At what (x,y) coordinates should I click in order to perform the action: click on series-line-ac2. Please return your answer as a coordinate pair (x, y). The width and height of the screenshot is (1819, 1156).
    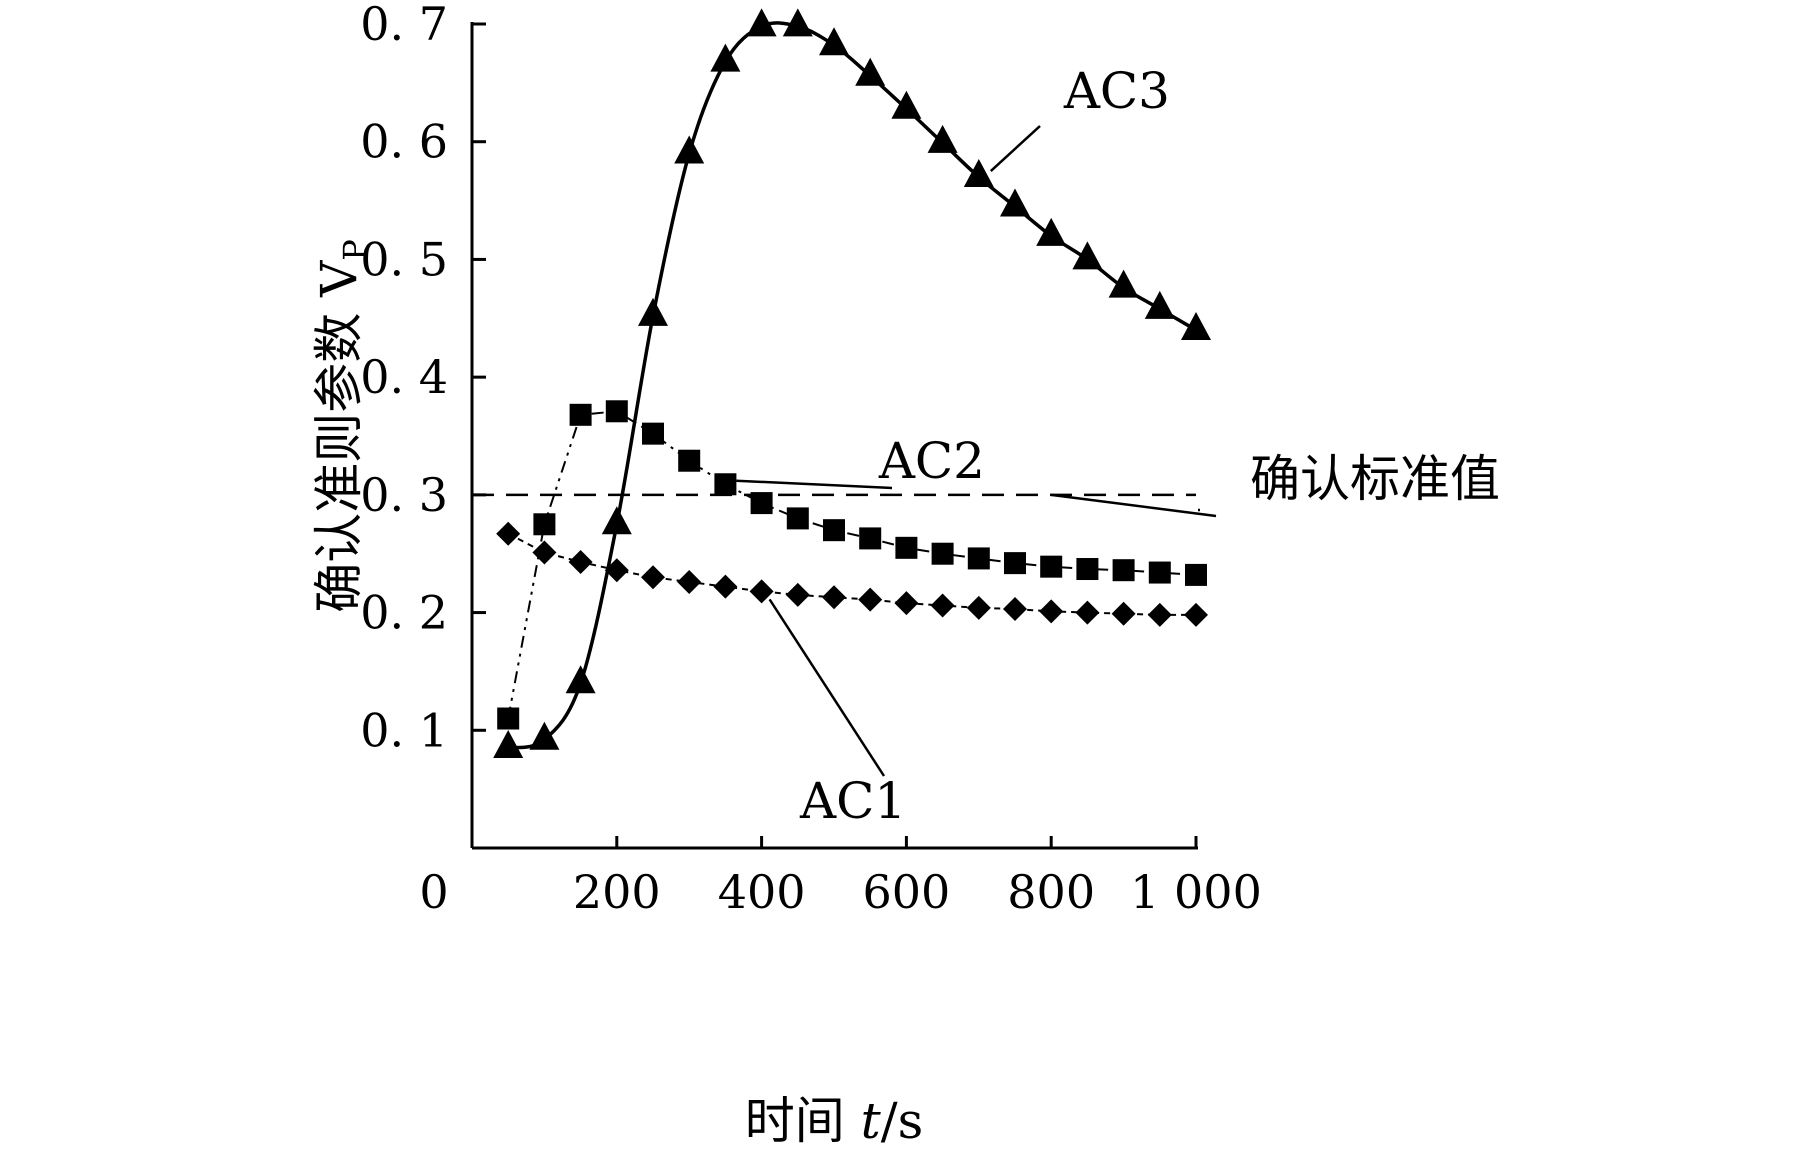
    Looking at the image, I should click on (852, 564).